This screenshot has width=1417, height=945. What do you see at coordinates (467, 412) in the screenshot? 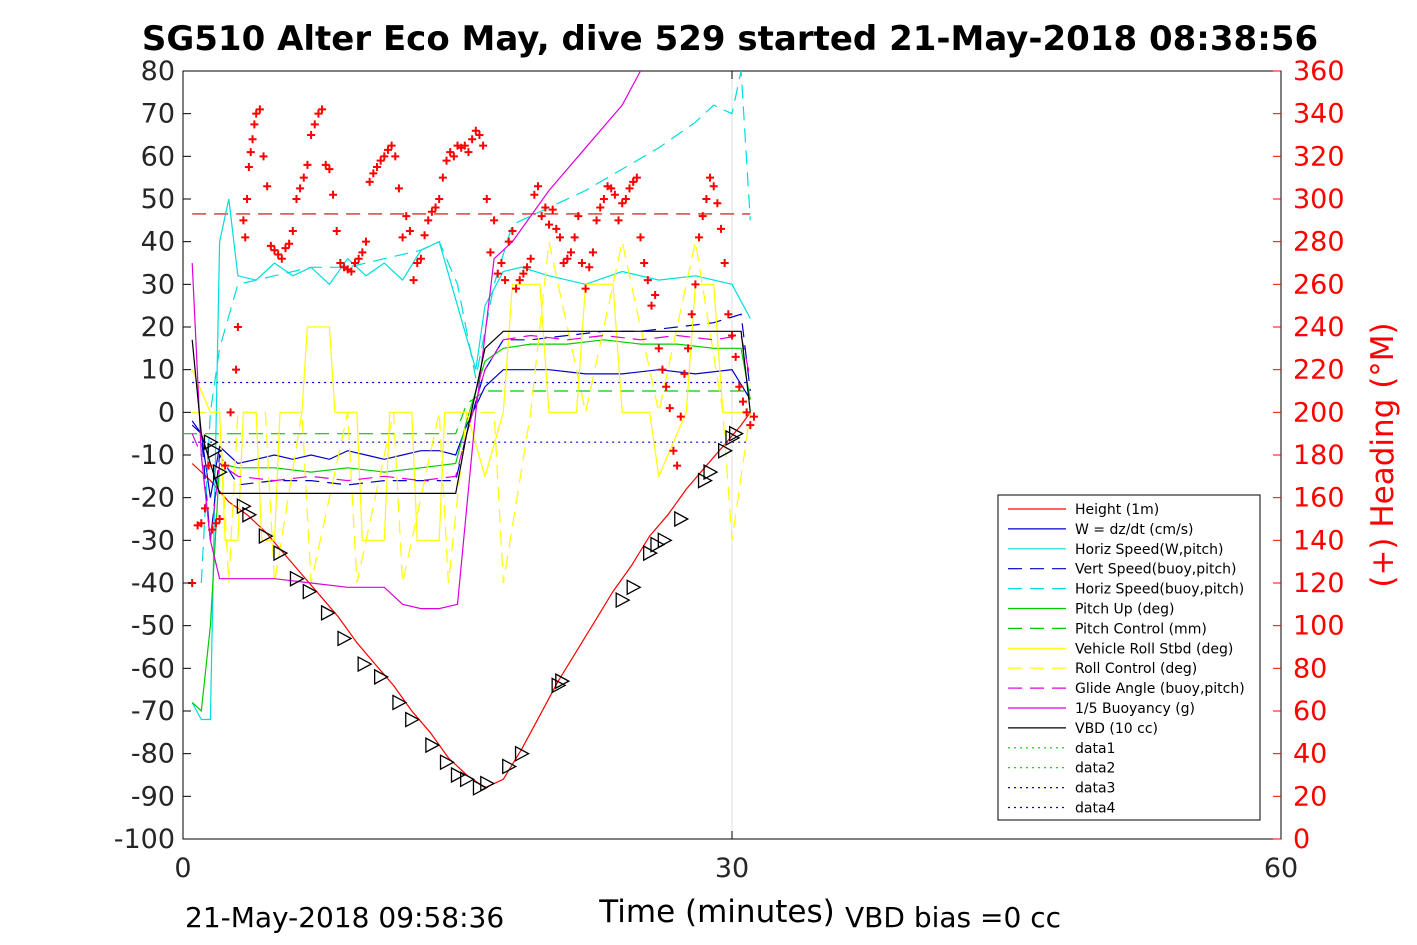
I see `series-line-pitch-control-mm-` at bounding box center [467, 412].